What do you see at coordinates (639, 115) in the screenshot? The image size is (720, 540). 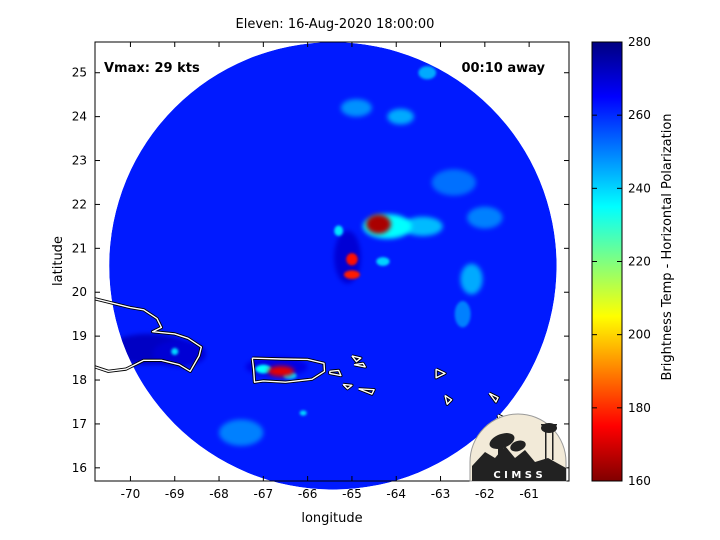 I see `colorbar-tick-label: 260` at bounding box center [639, 115].